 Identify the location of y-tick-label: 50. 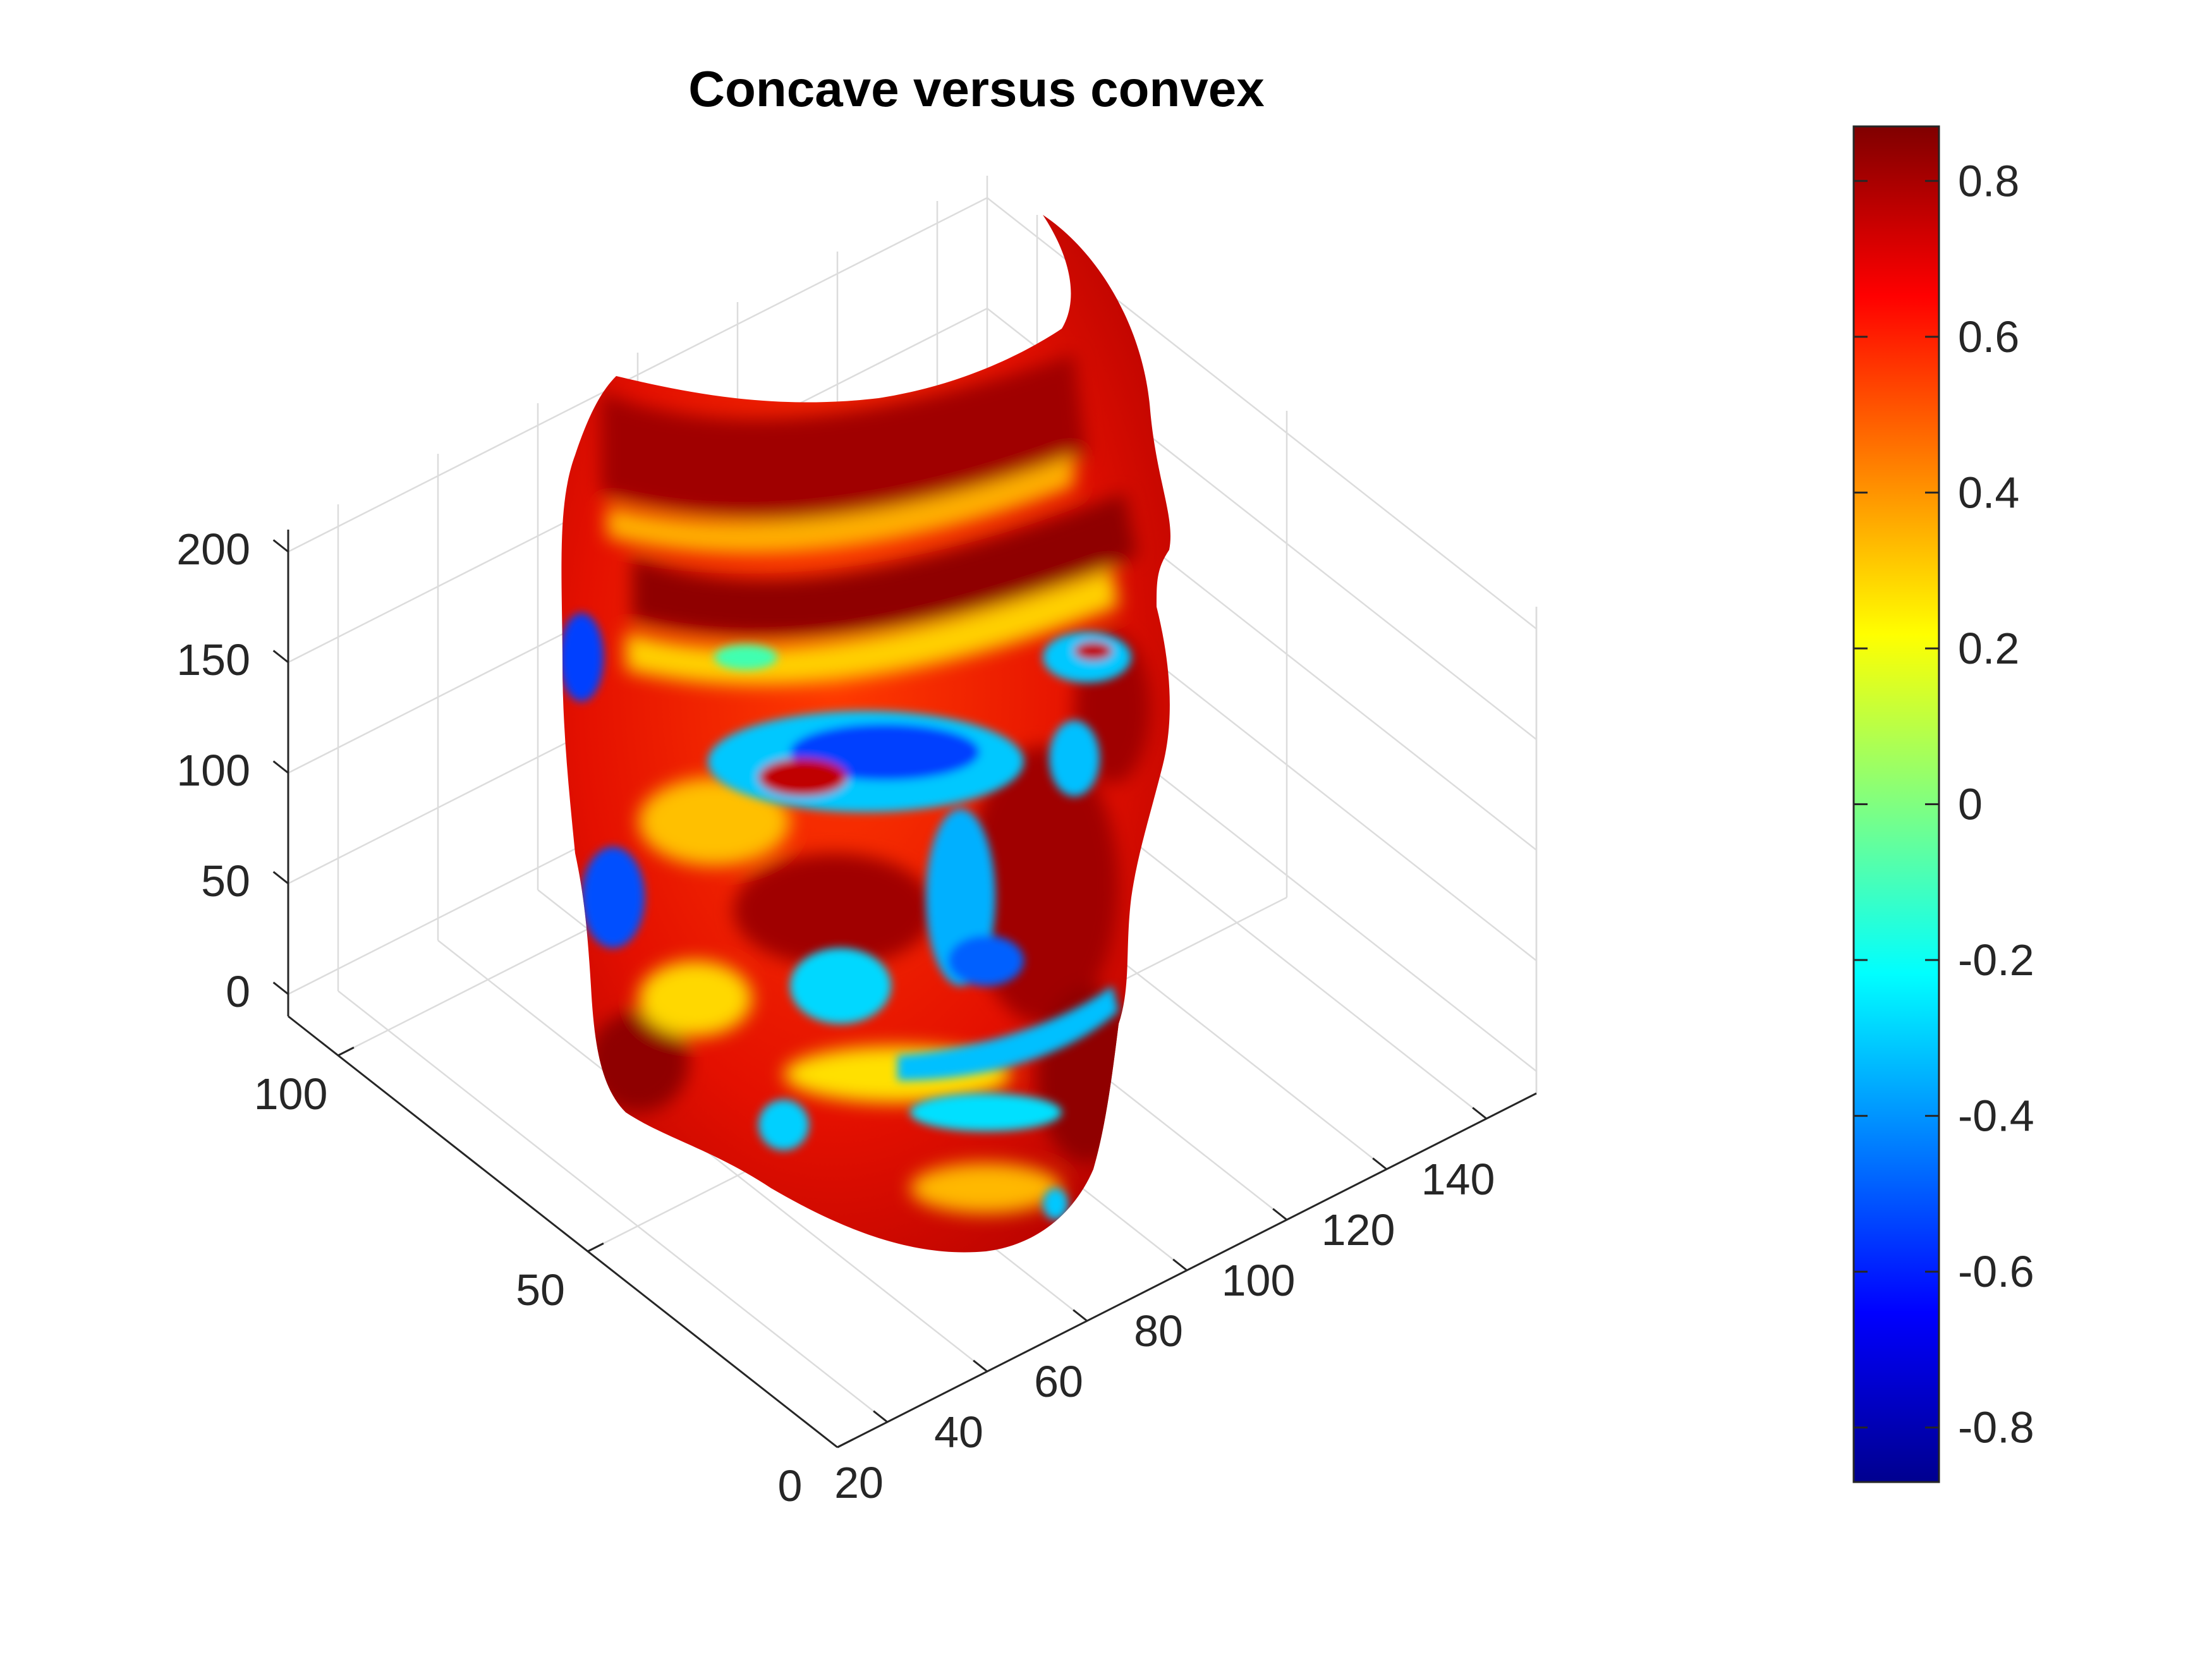
(540, 1290).